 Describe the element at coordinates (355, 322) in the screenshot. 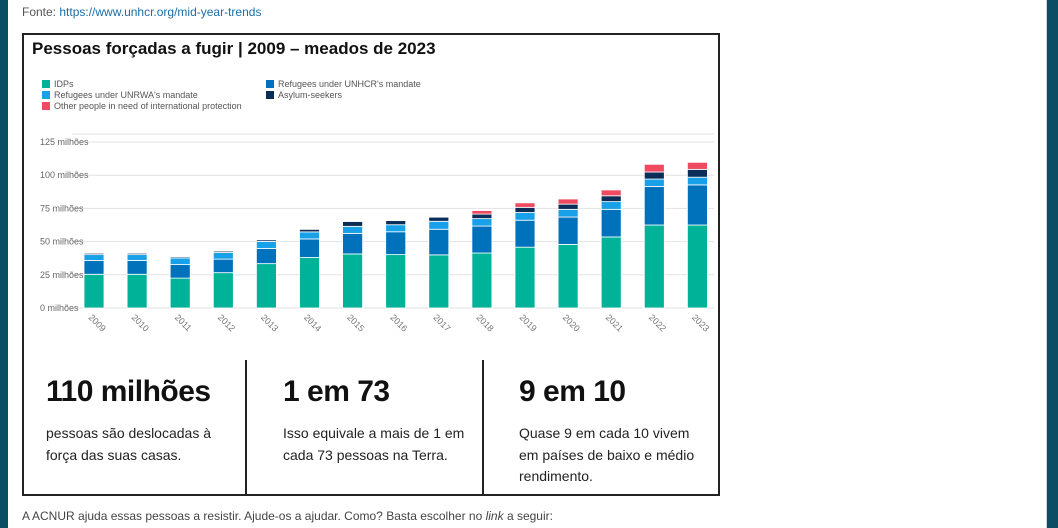

I see `x-tick-label: 2015` at that location.